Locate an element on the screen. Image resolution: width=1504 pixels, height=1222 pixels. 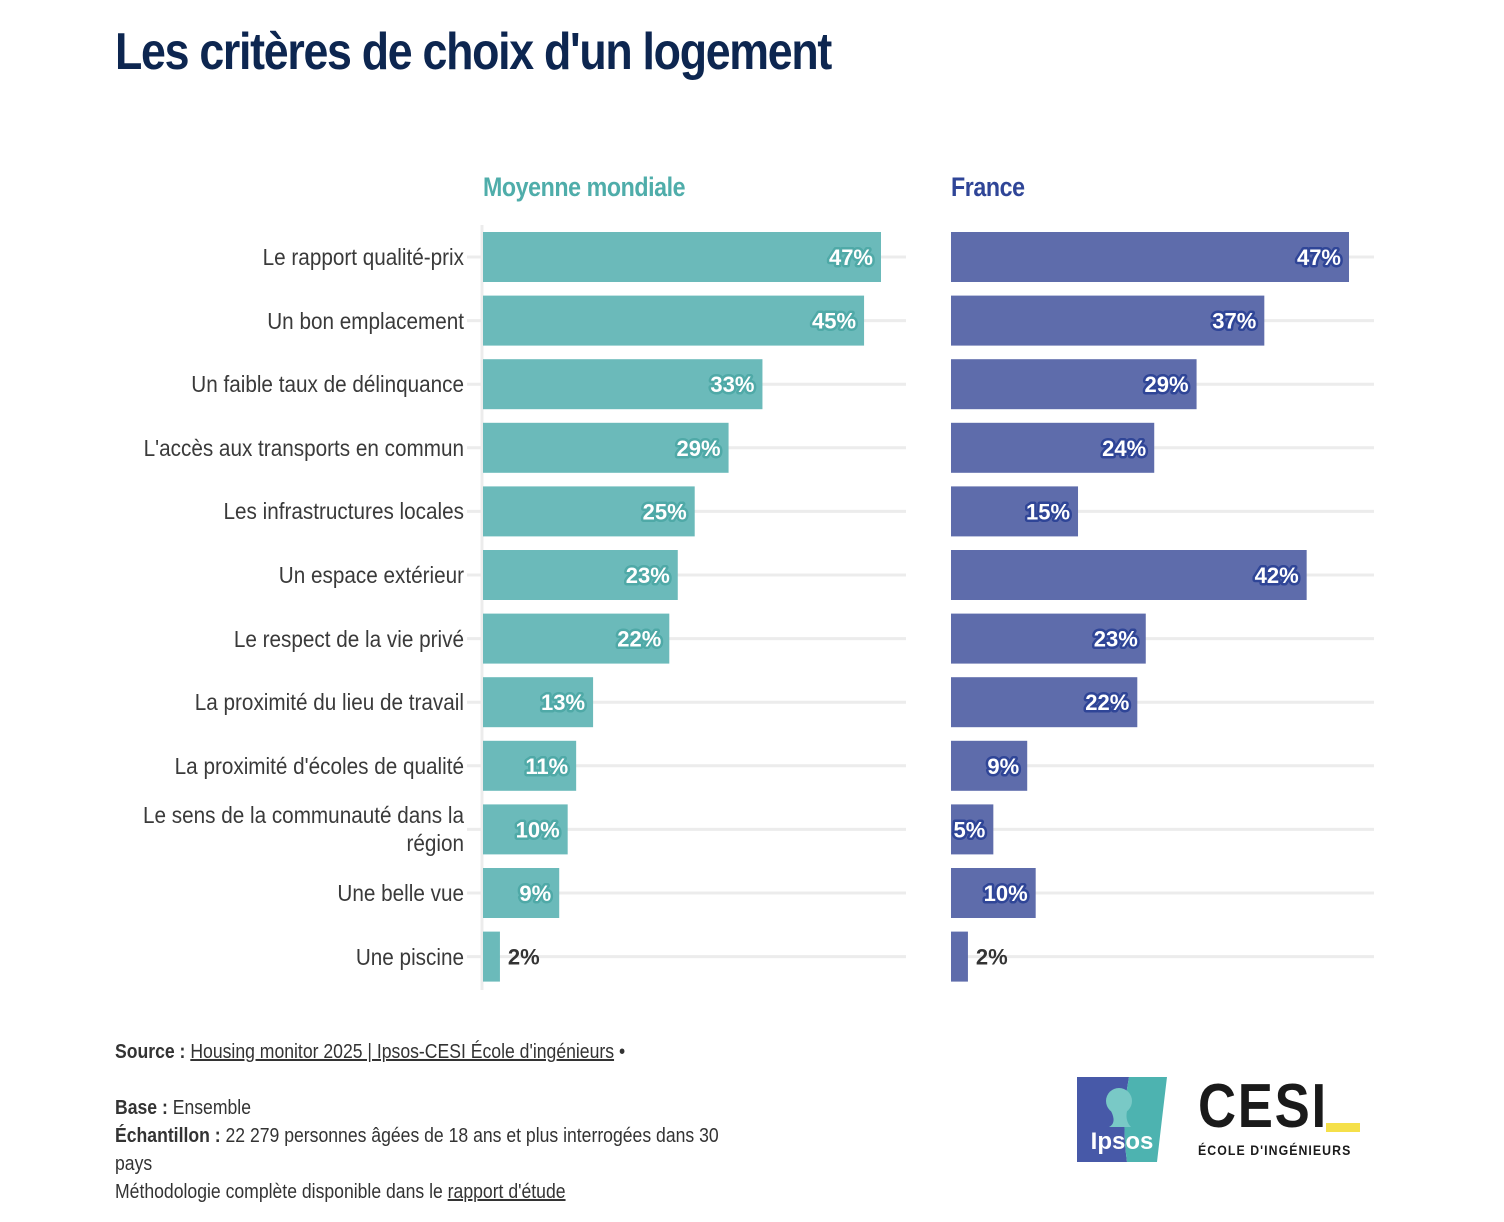
category-label-line: région is located at coordinates (435, 843).